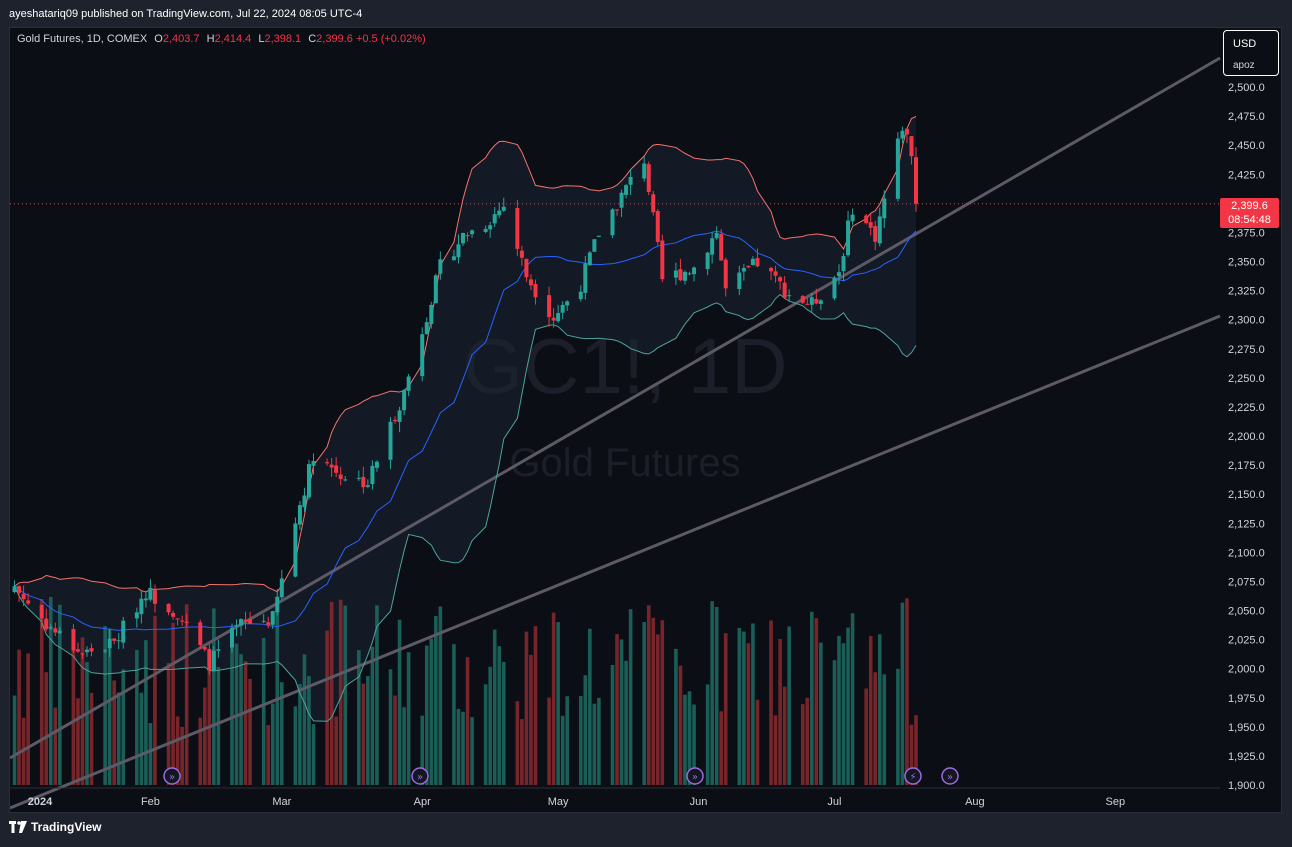 Image resolution: width=1292 pixels, height=847 pixels. Describe the element at coordinates (1246, 175) in the screenshot. I see `price-tick-label: 2,425.0` at that location.